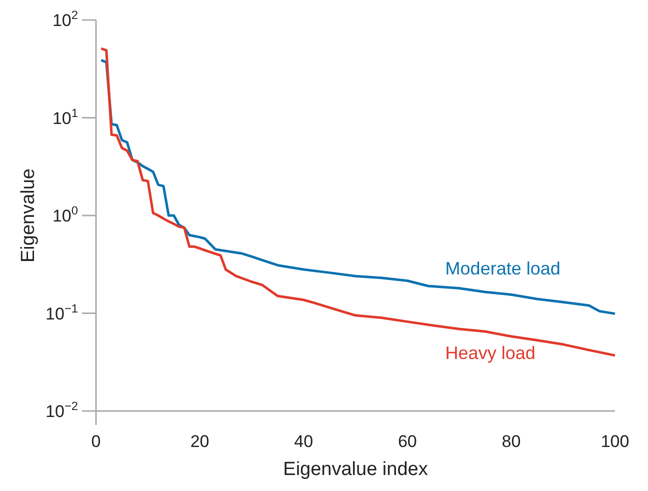  I want to click on series-label: Heavy load, so click(490, 353).